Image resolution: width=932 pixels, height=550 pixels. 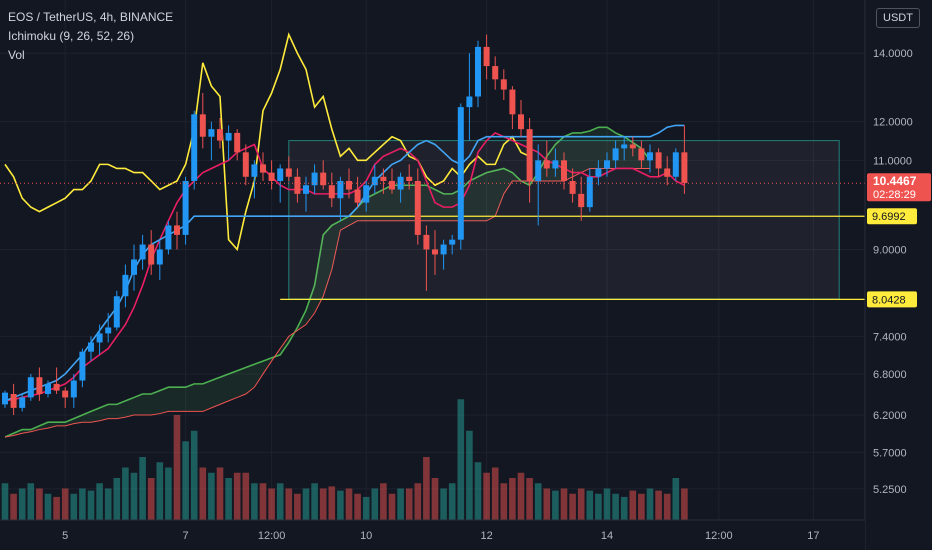 I want to click on time-tick-label: 7, so click(x=186, y=536).